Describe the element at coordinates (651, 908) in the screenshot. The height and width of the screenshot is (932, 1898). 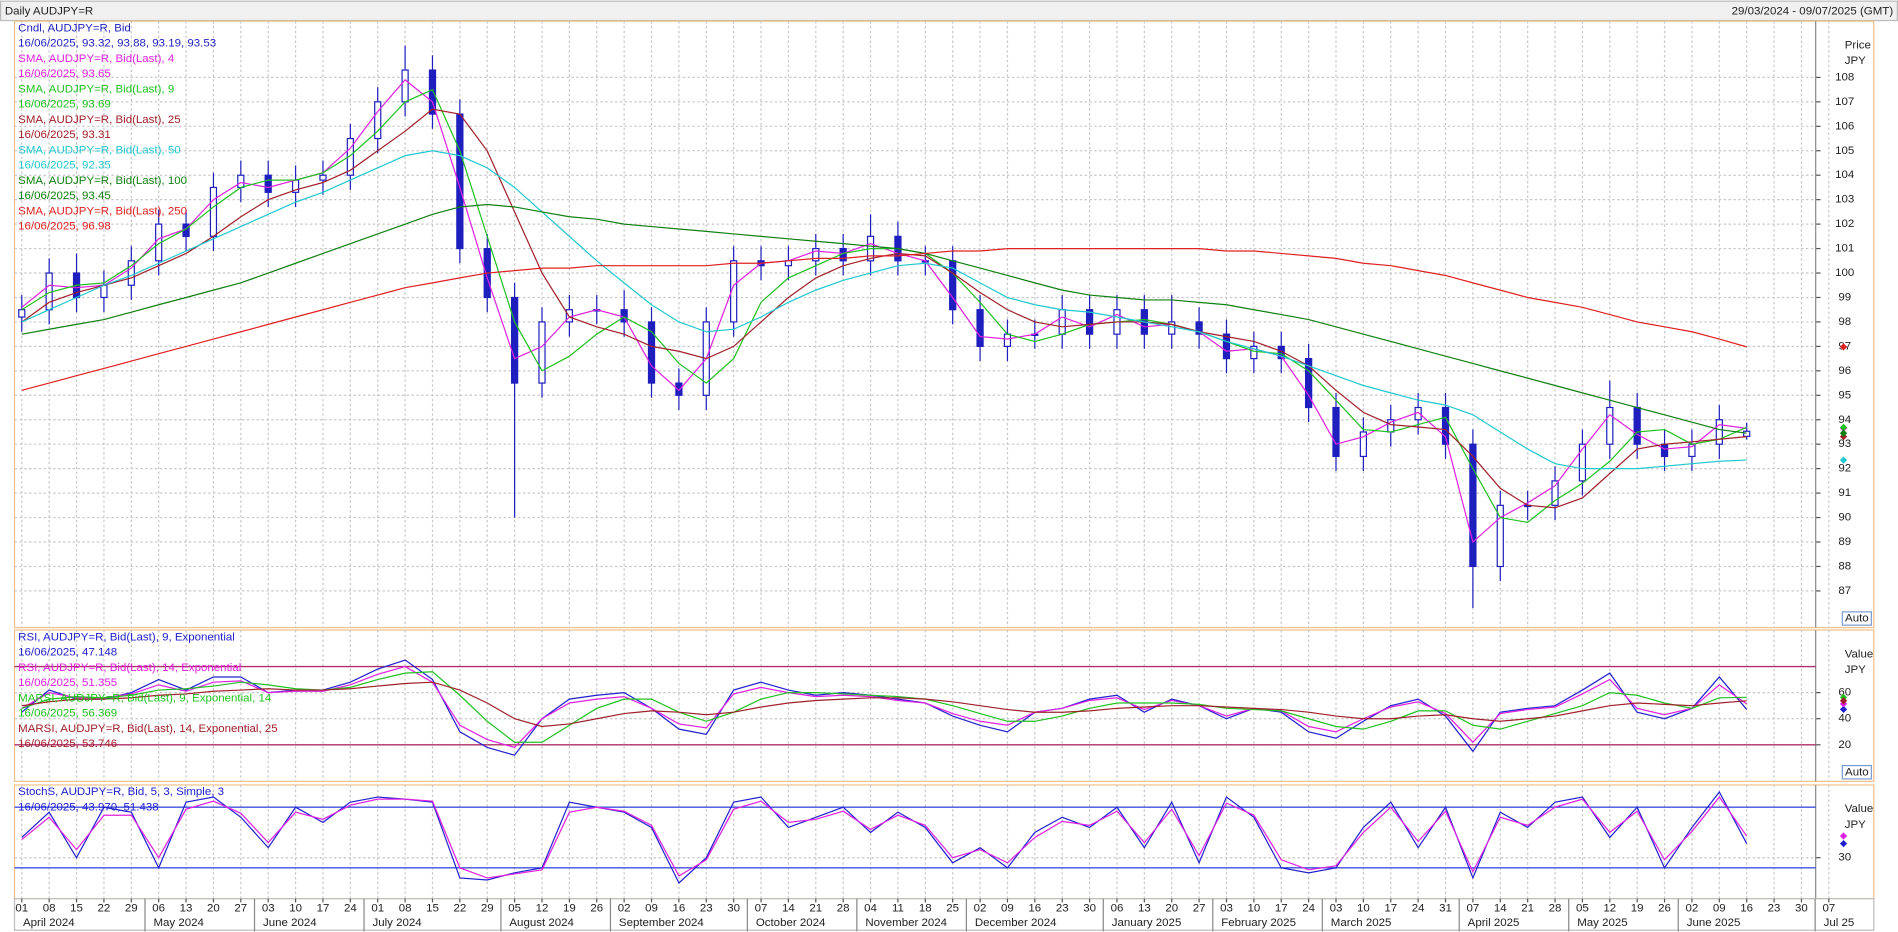
I see `x-tick-label: 09` at that location.